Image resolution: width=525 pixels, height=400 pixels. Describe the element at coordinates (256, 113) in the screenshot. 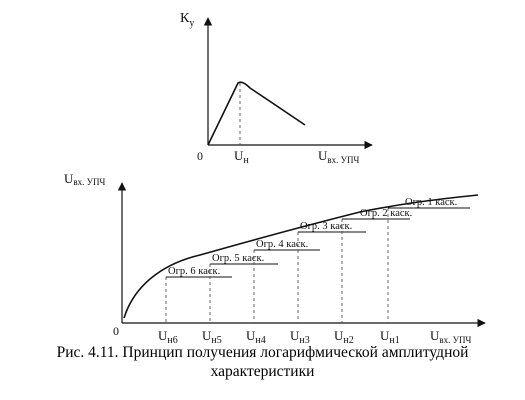

I see `gain-curve` at that location.